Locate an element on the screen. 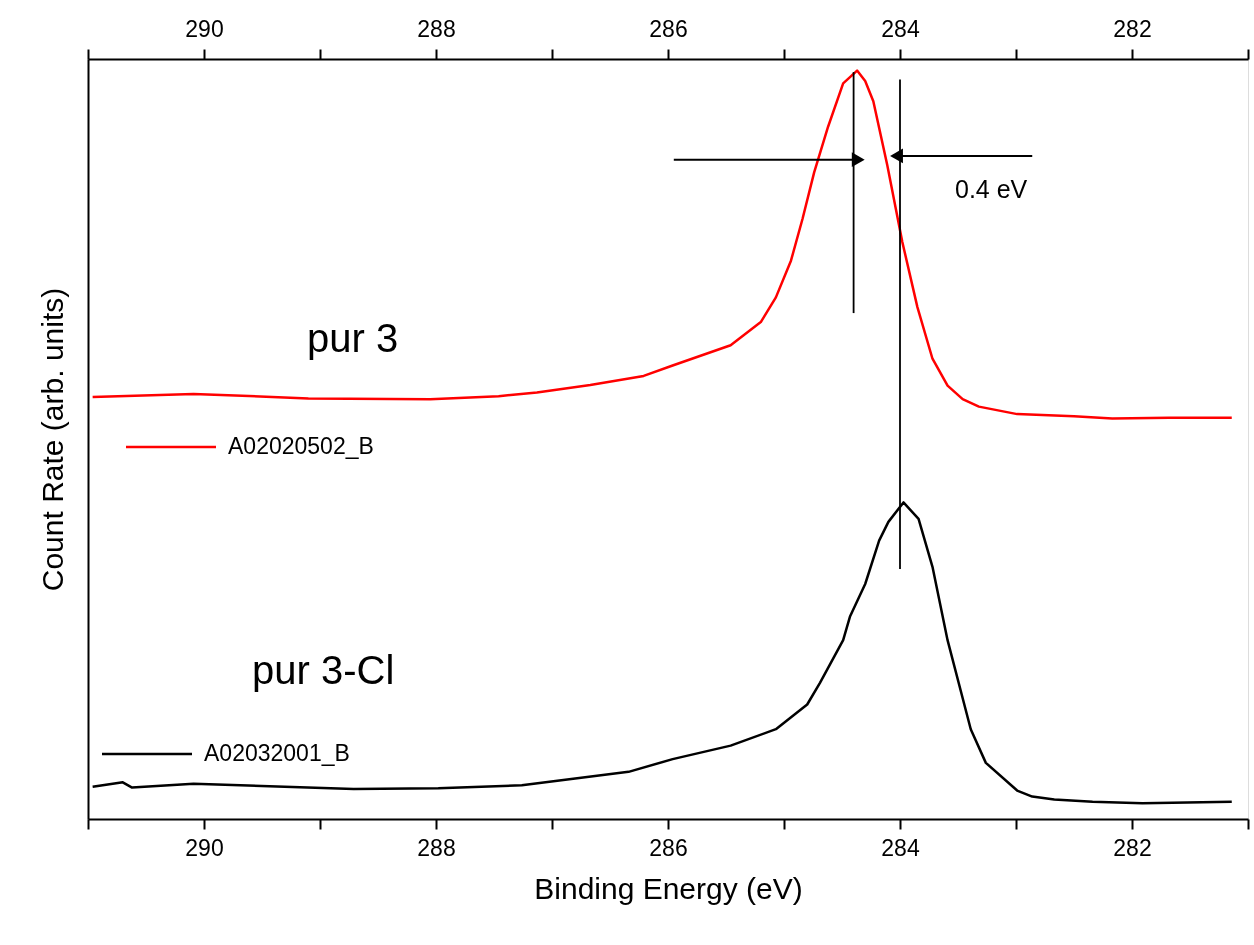 Image resolution: width=1254 pixels, height=945 pixels. annotation: pur 3 is located at coordinates (353, 338).